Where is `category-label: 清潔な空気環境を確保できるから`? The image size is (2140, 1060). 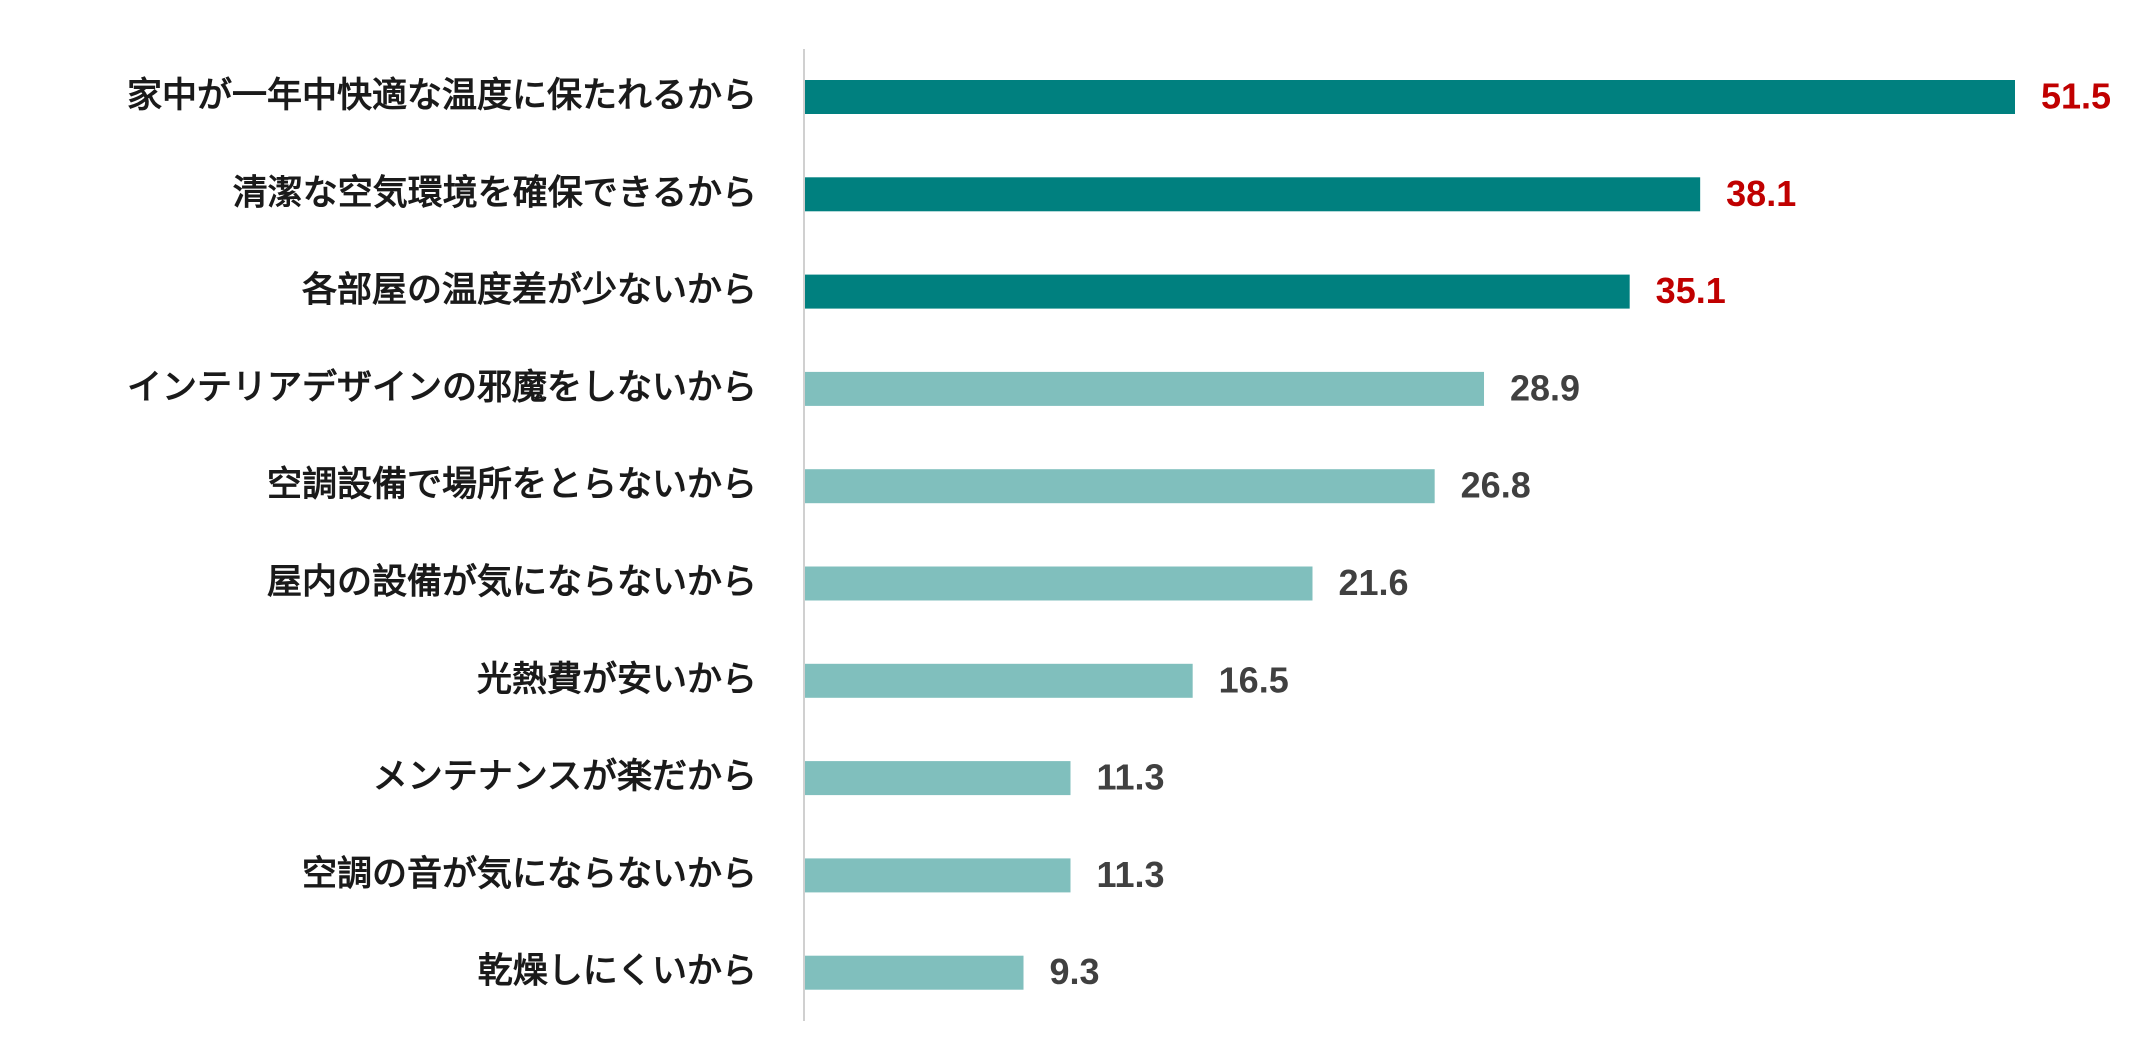
category-label: 清潔な空気環境を確保できるから is located at coordinates (495, 193).